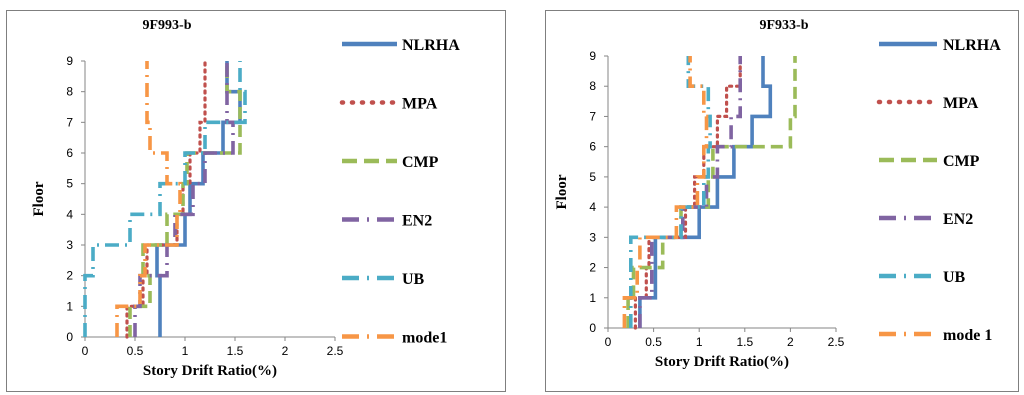  What do you see at coordinates (148, 199) in the screenshot?
I see `series-line-mode1` at bounding box center [148, 199].